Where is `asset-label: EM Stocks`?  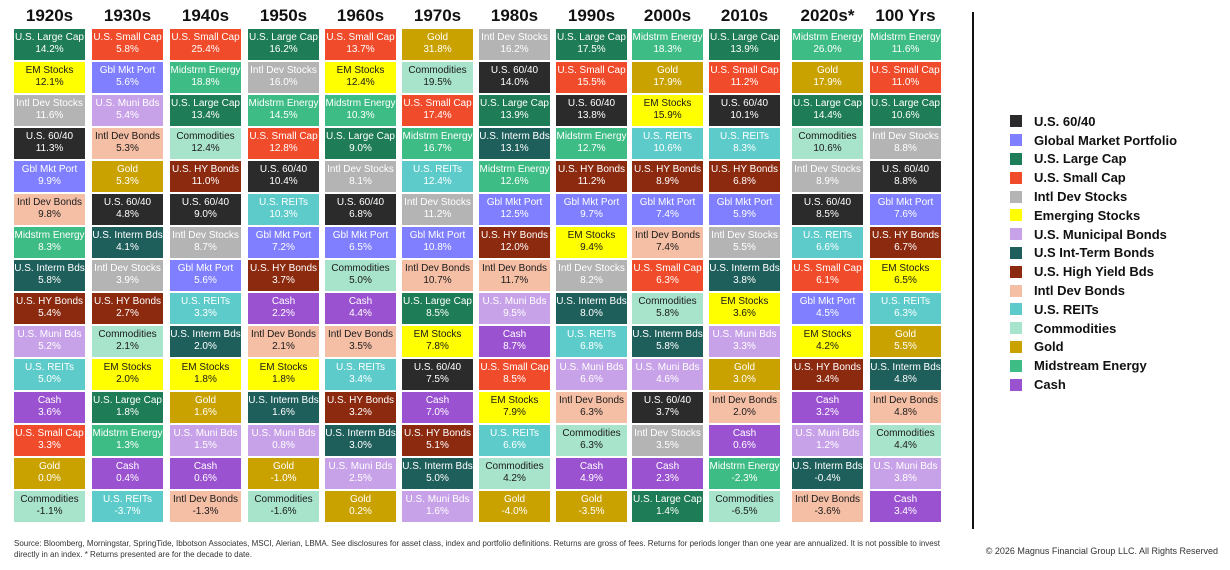 asset-label: EM Stocks is located at coordinates (905, 268).